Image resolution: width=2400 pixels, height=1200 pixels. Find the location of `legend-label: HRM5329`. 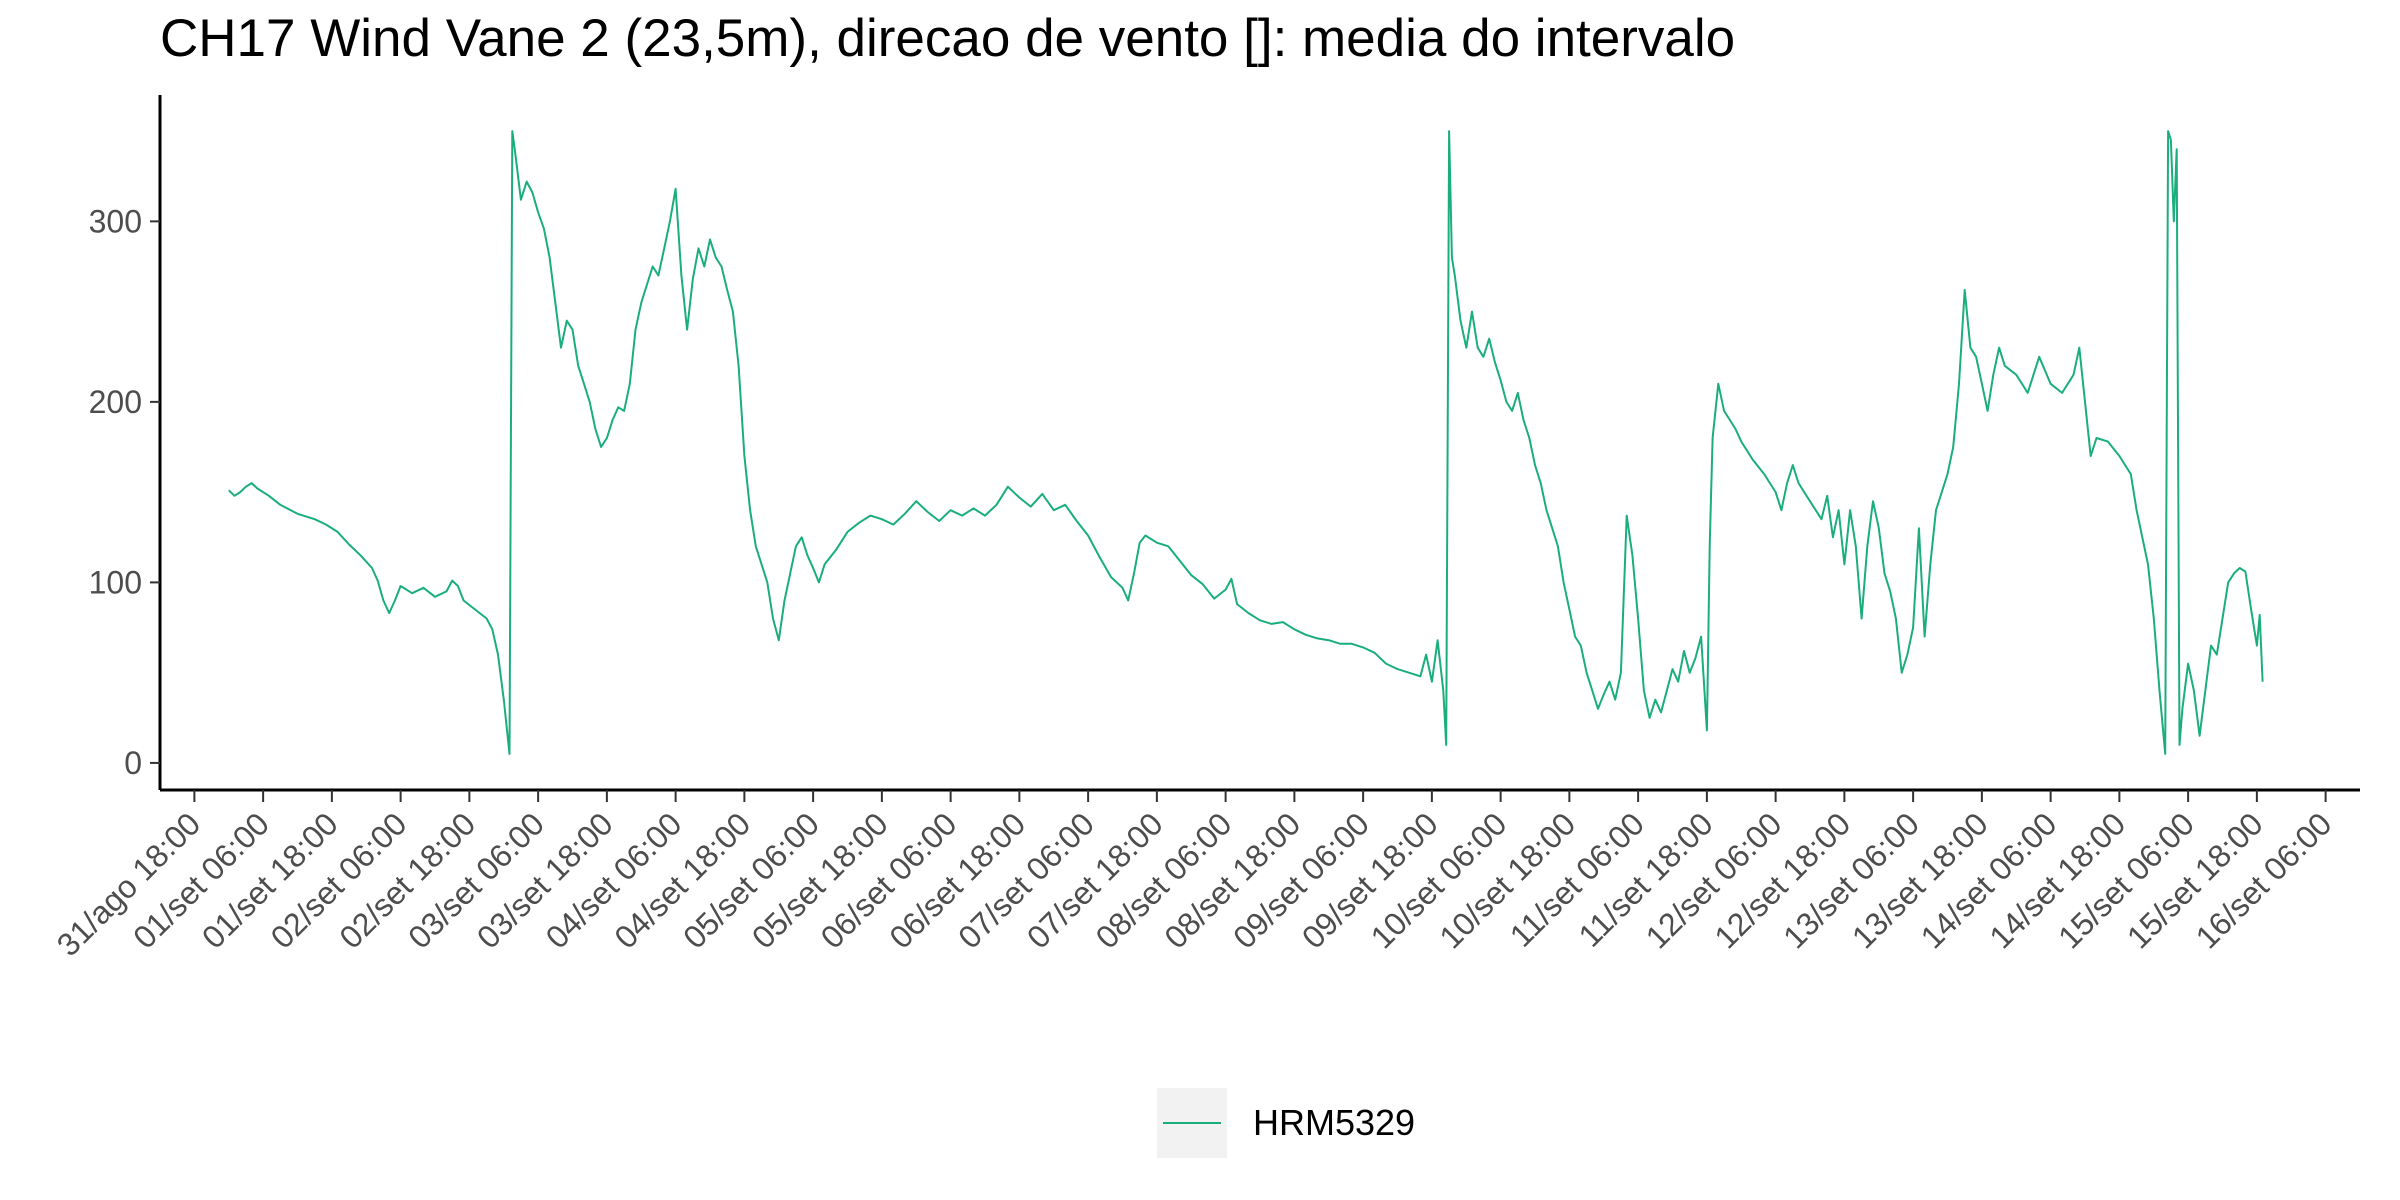

legend-label: HRM5329 is located at coordinates (1334, 1122).